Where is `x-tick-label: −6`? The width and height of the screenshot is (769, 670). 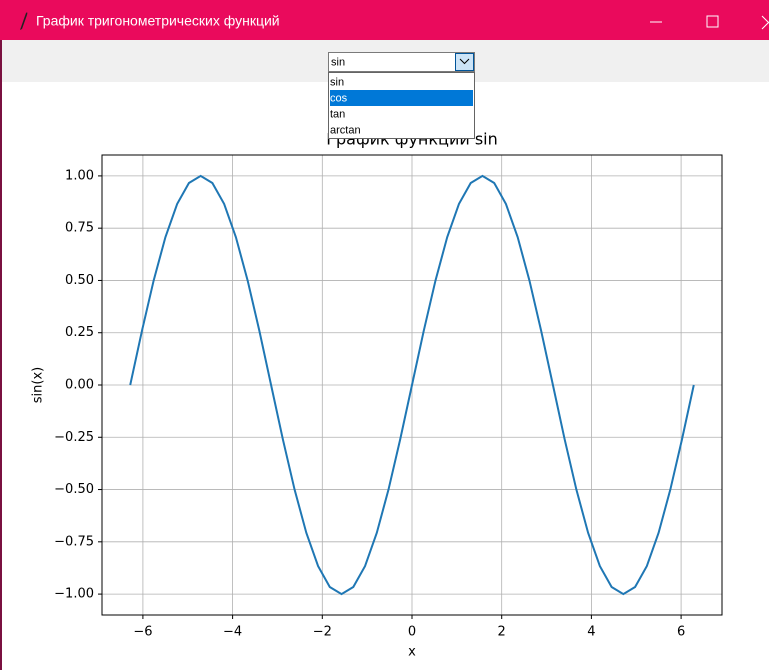
x-tick-label: −6 is located at coordinates (142, 632).